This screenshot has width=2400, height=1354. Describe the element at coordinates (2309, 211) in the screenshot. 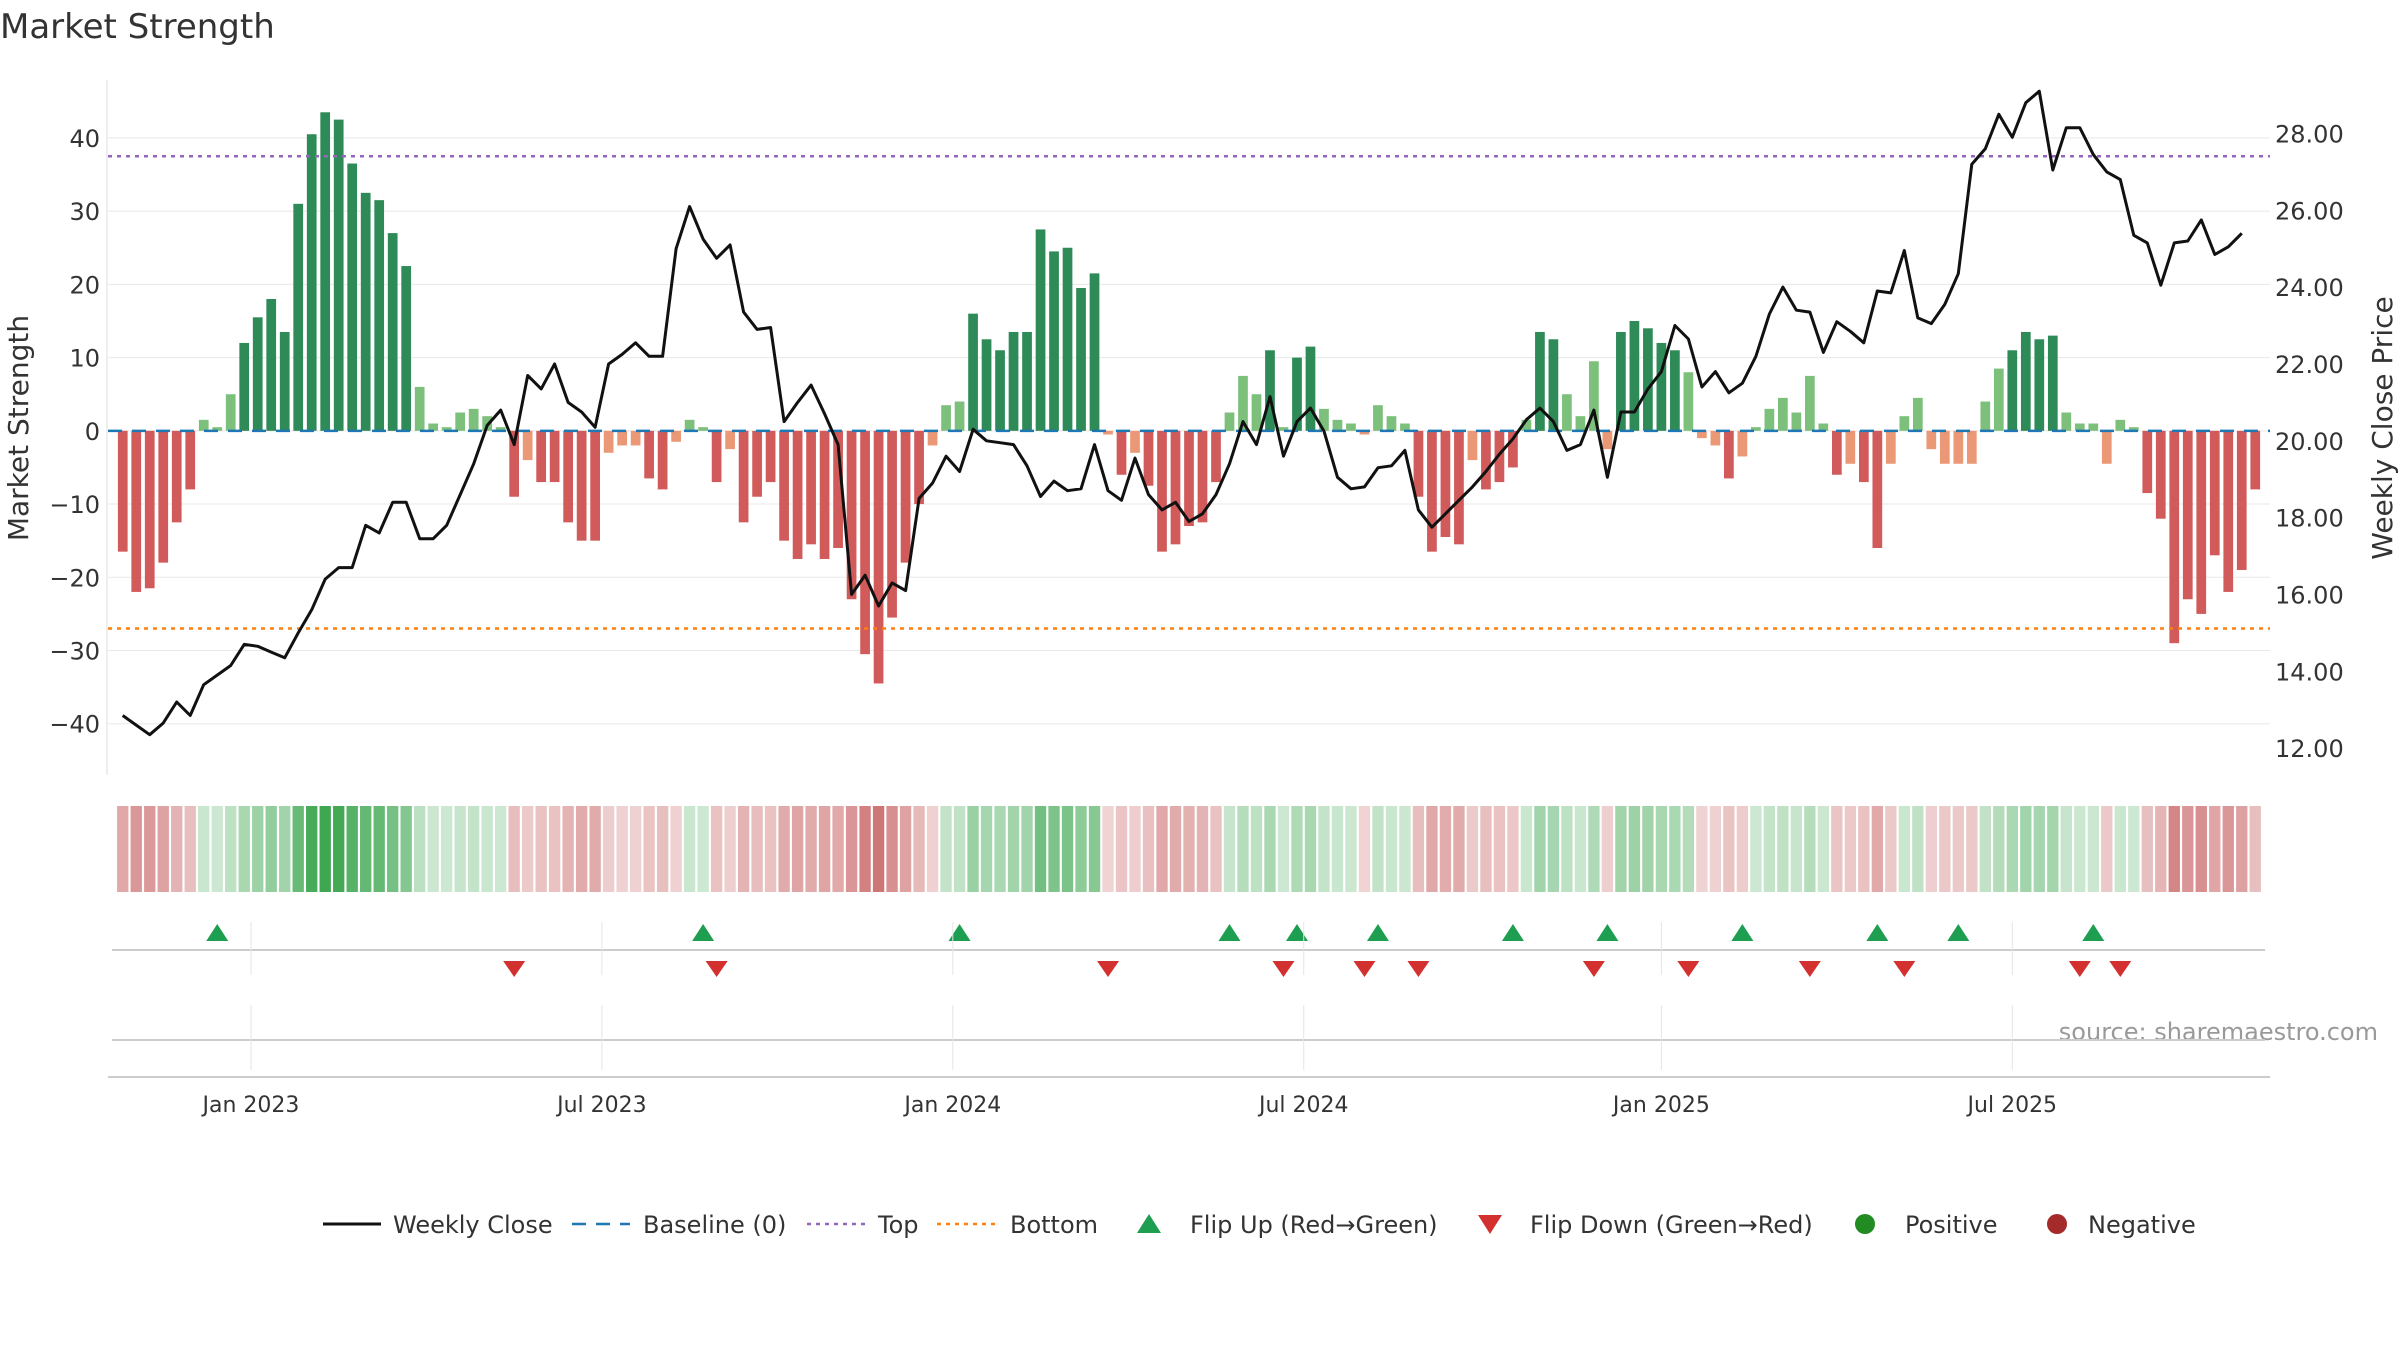

I see `right-tick-label: 26.00` at that location.